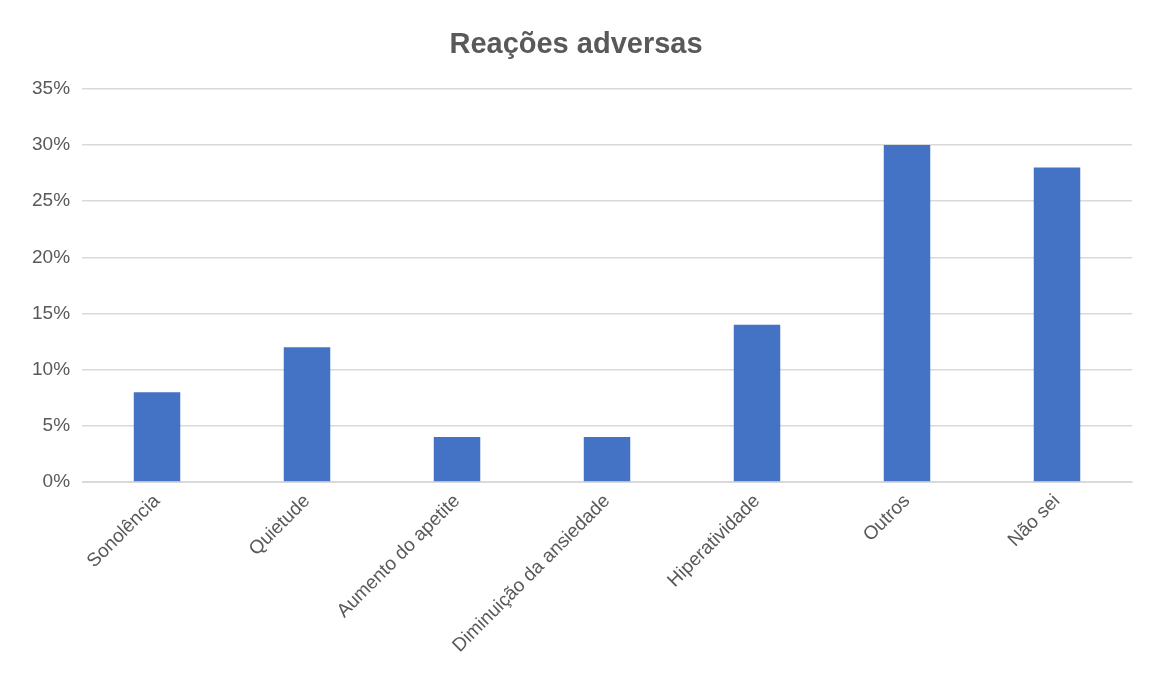 The width and height of the screenshot is (1154, 675). I want to click on y-tick-label: 35%, so click(51, 88).